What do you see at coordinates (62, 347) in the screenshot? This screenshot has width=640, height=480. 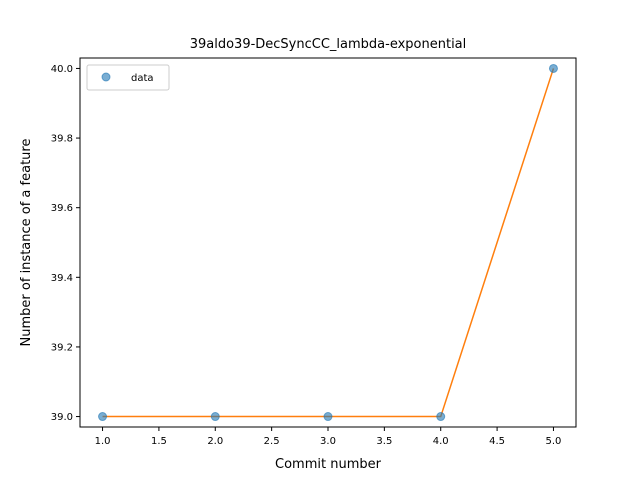 I see `y-tick-label: 39.2` at bounding box center [62, 347].